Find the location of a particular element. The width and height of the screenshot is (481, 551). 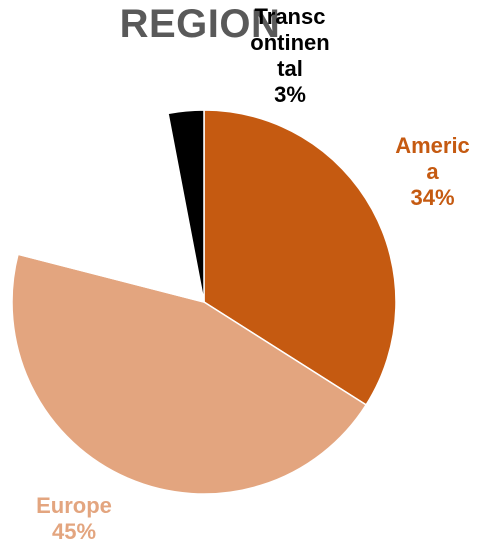

slice-label-europe: Europe 45% is located at coordinates (74, 519).